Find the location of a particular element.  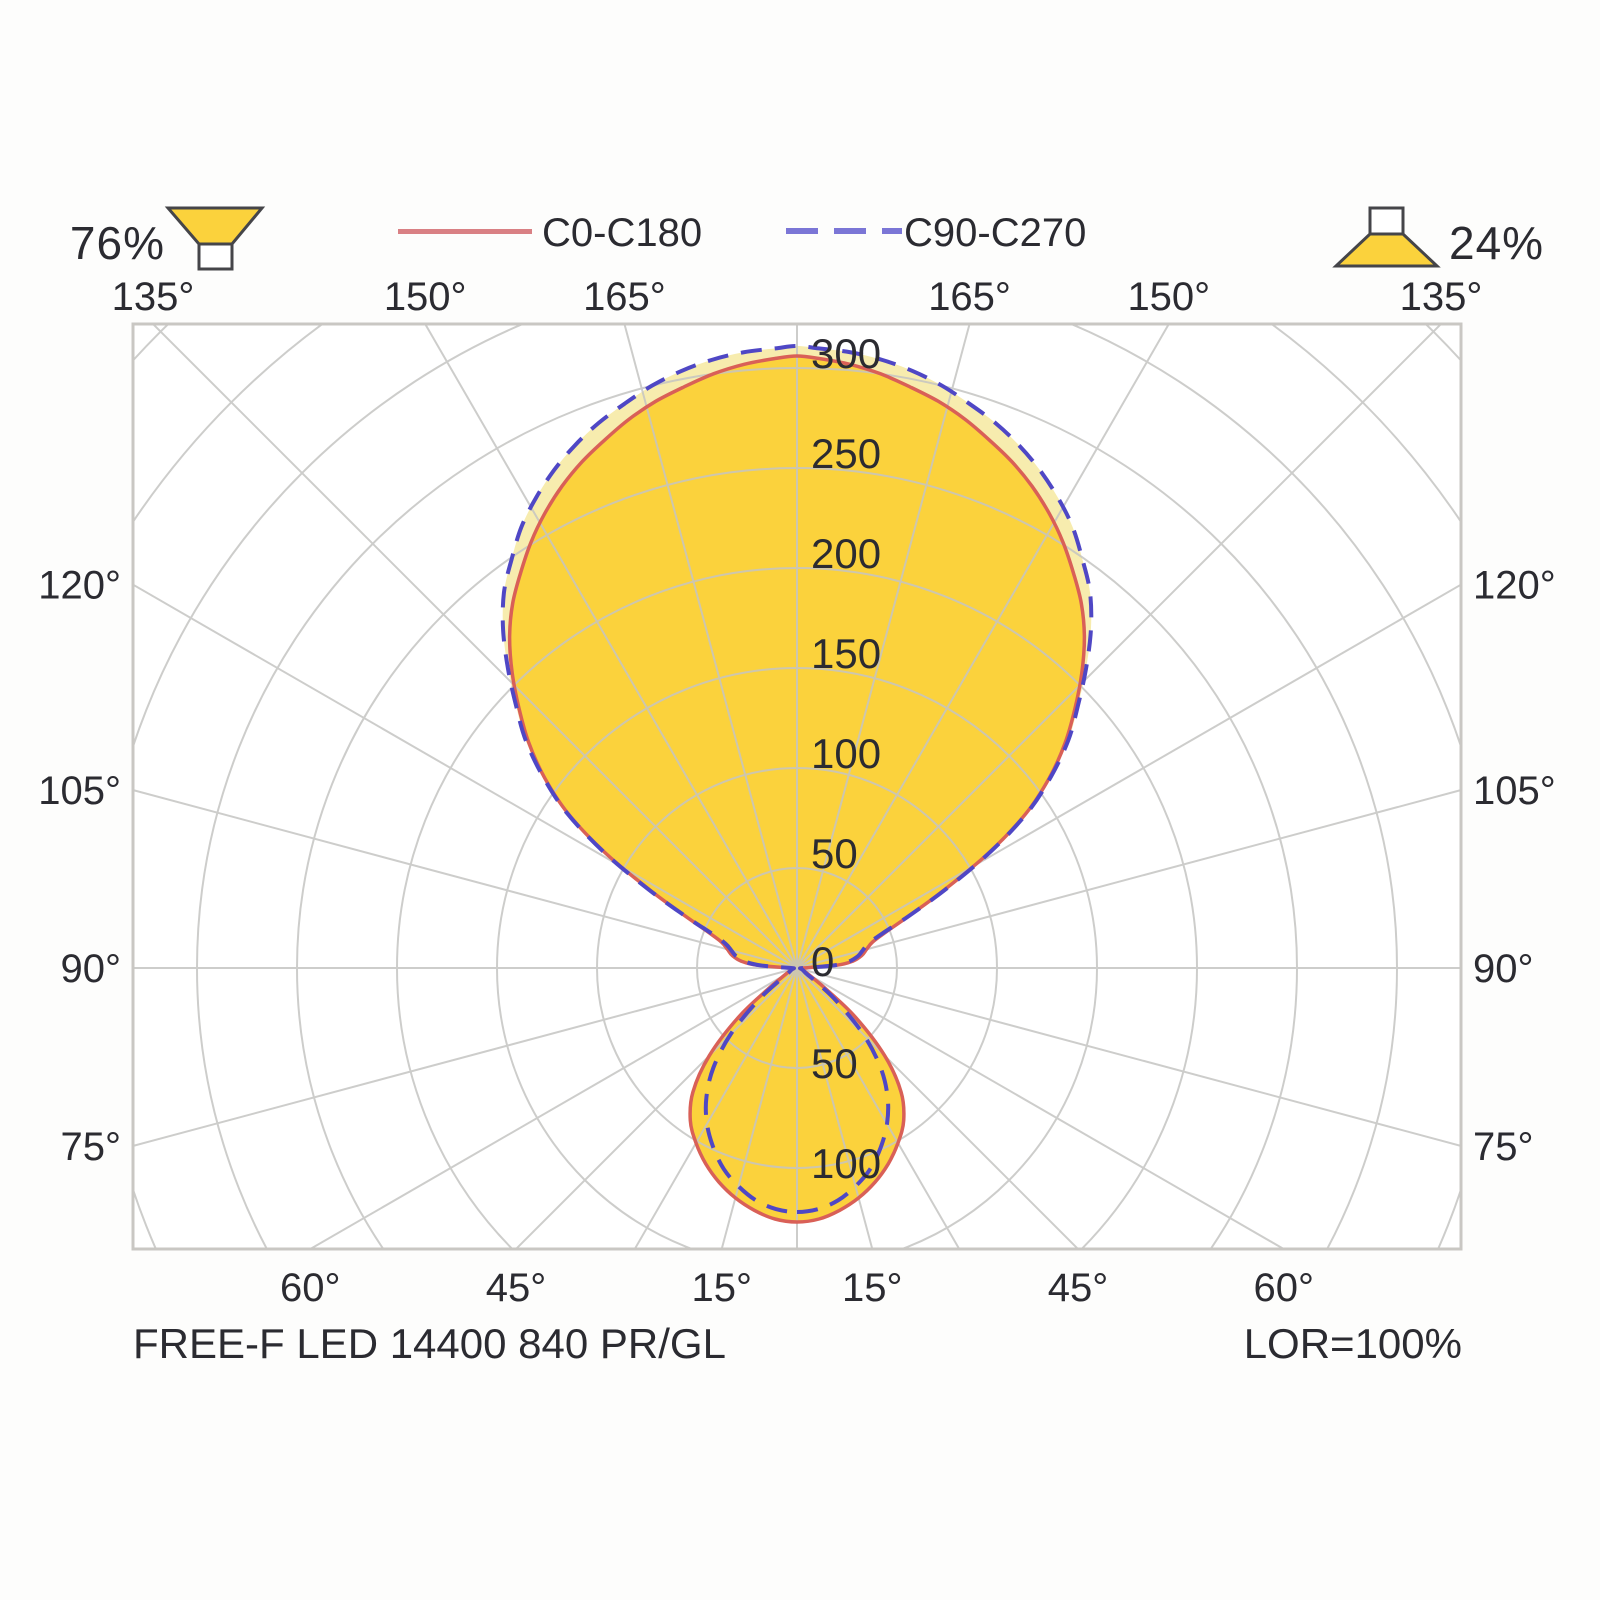

legend-label-c0: C0-C180 is located at coordinates (622, 233).